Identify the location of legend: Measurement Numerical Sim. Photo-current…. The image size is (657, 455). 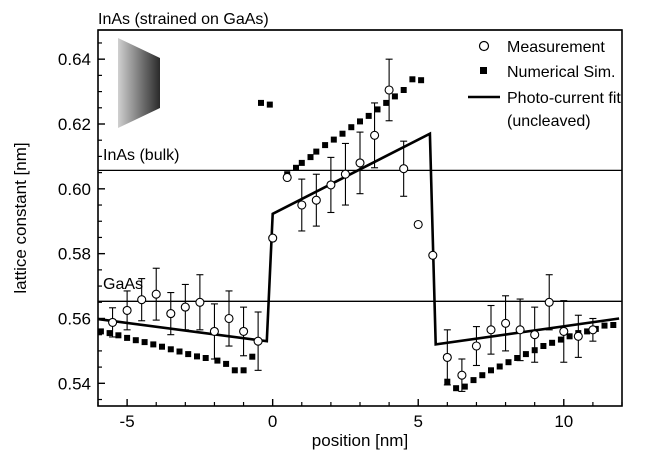
(544, 84).